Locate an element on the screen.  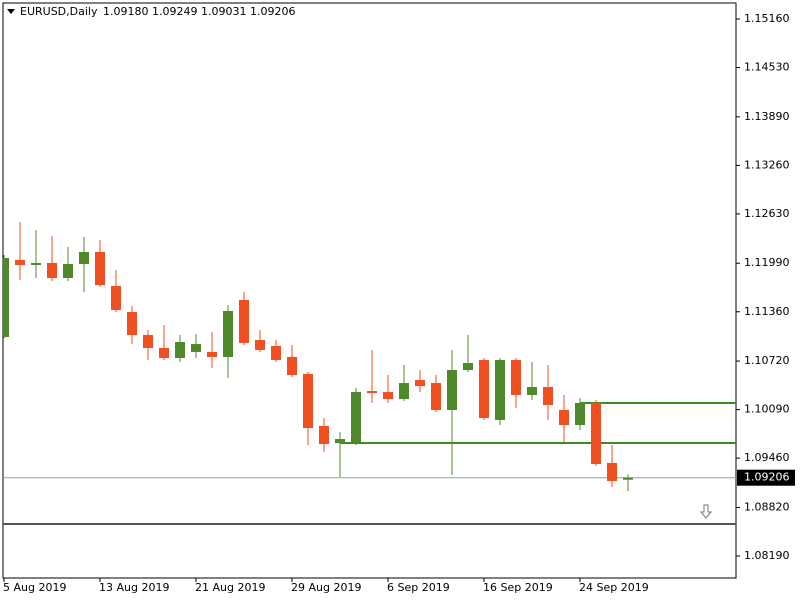
quote-value: 1.09031 is located at coordinates (224, 11).